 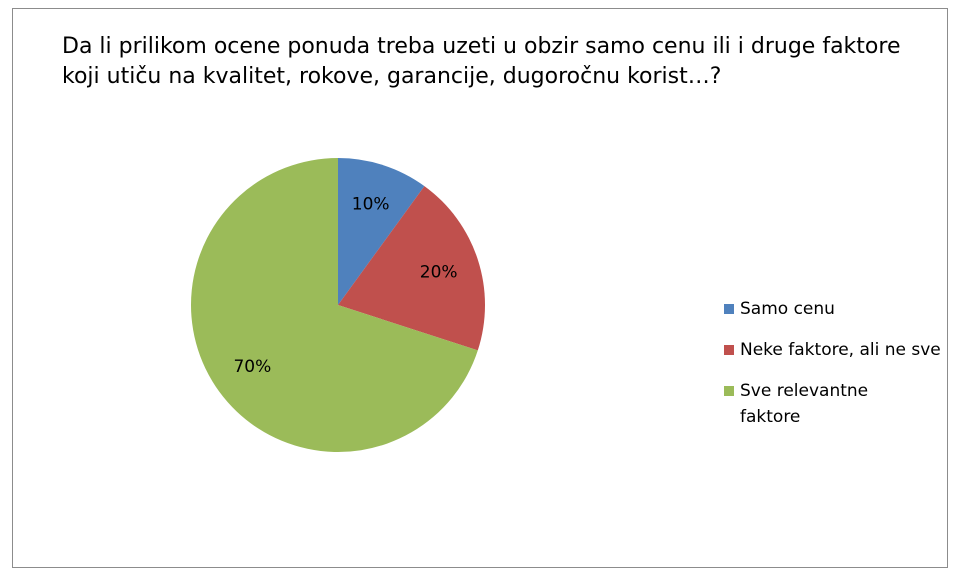 What do you see at coordinates (787, 309) in the screenshot?
I see `legend-label: Samo cenu` at bounding box center [787, 309].